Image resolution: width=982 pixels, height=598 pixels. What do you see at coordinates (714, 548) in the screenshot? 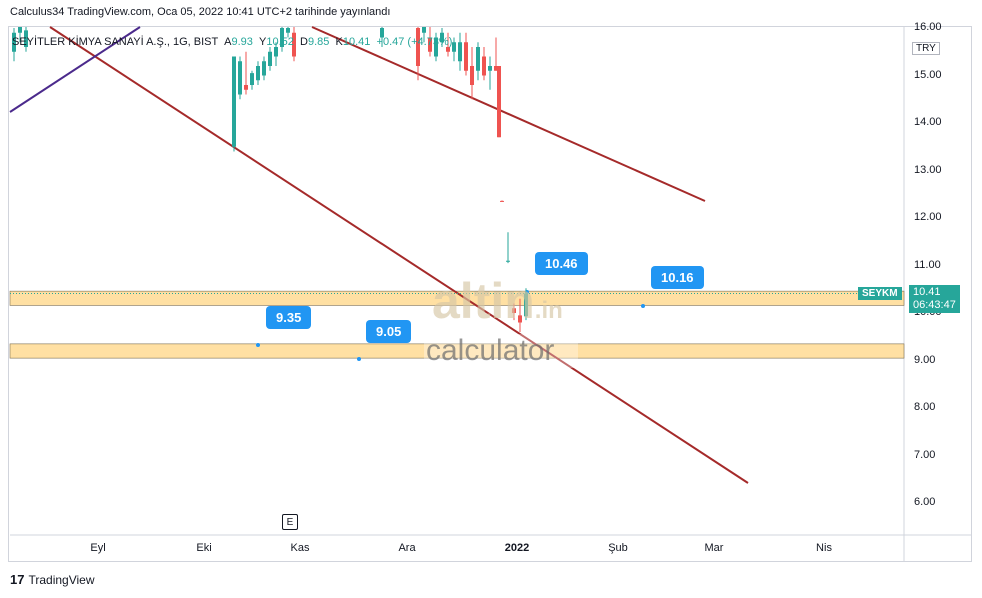
I see `x-tick-label: Mar` at bounding box center [714, 548].